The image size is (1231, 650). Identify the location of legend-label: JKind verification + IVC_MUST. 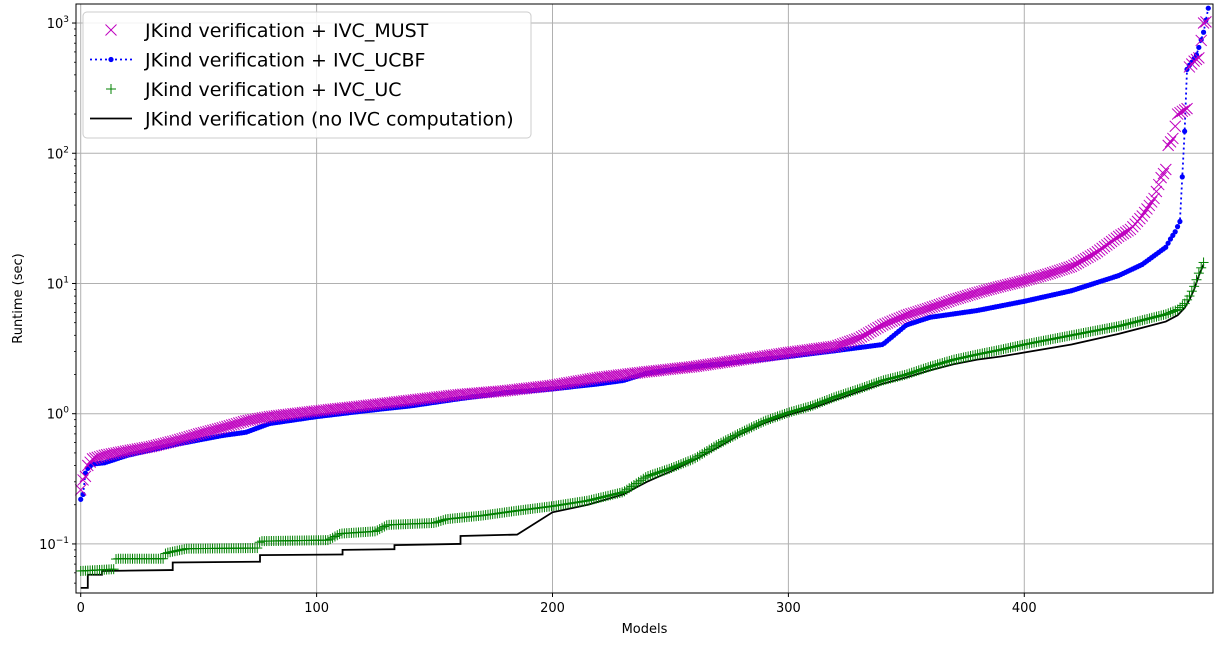
(286, 31).